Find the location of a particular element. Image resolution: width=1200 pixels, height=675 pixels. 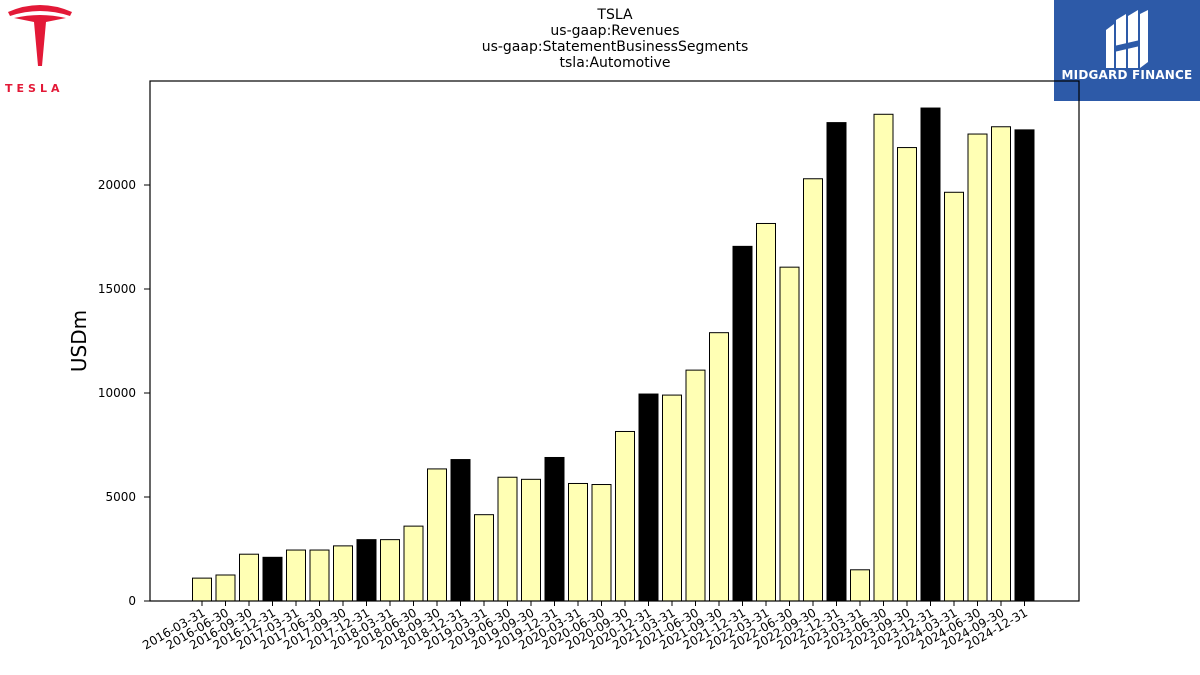

y-tick-label: 5000 is located at coordinates (120, 497).